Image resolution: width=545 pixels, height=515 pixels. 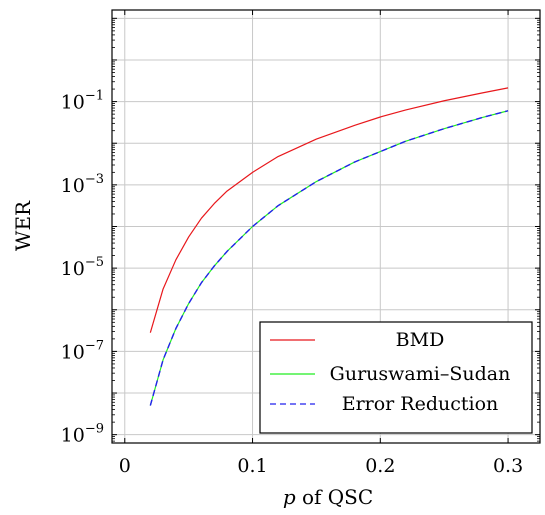 I want to click on x-axis-label-text: of QSC, so click(x=335, y=497).